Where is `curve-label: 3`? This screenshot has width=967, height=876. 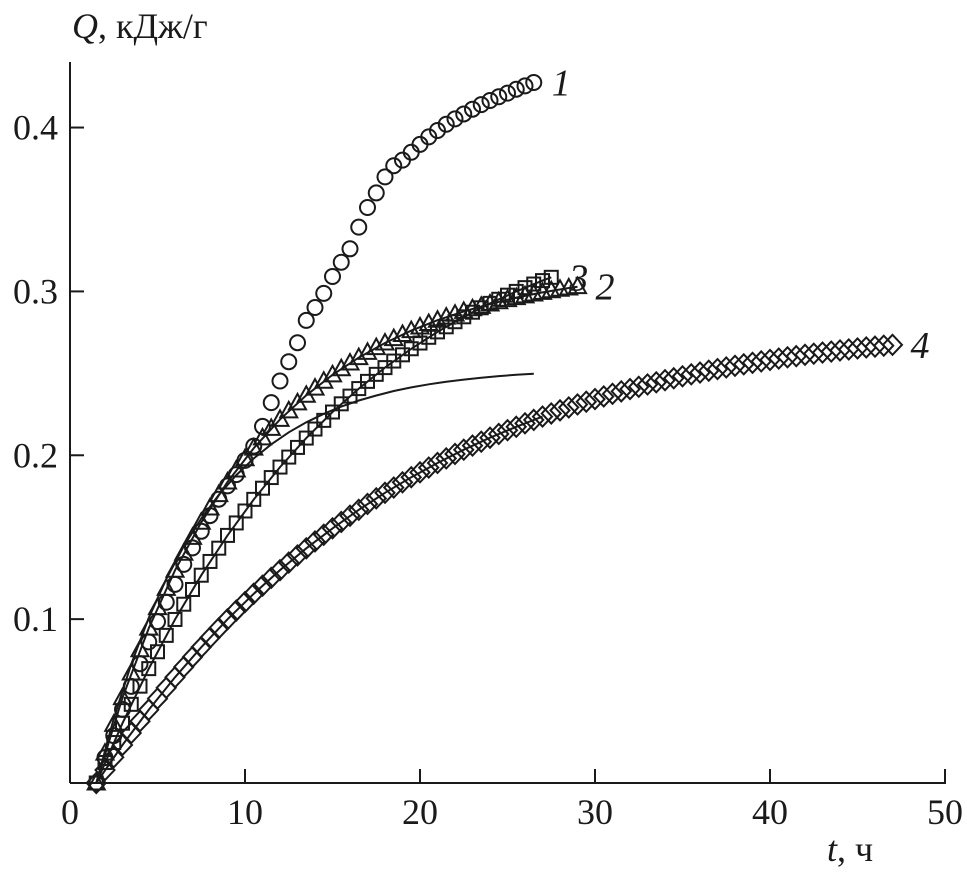
curve-label: 3 is located at coordinates (578, 278).